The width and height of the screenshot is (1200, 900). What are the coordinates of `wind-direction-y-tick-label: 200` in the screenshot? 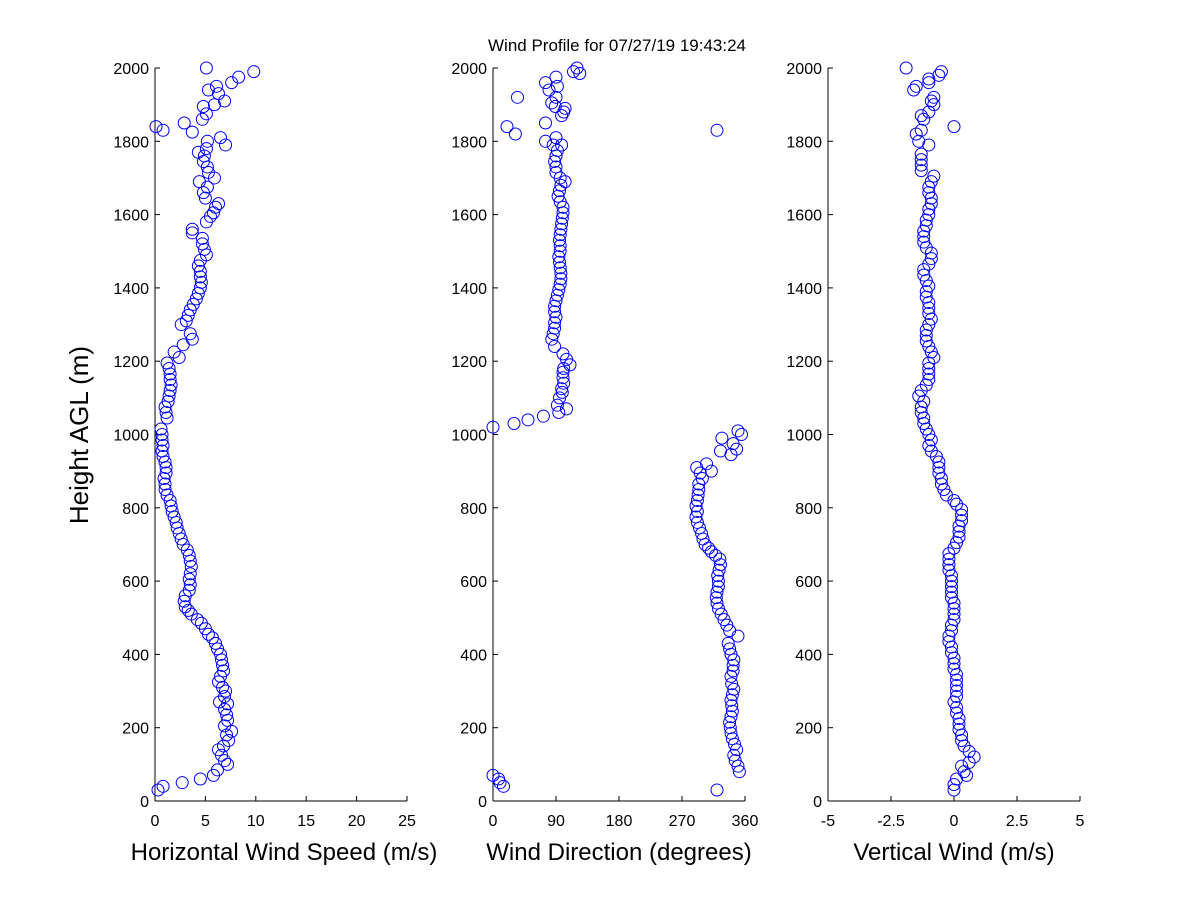 It's located at (473, 729).